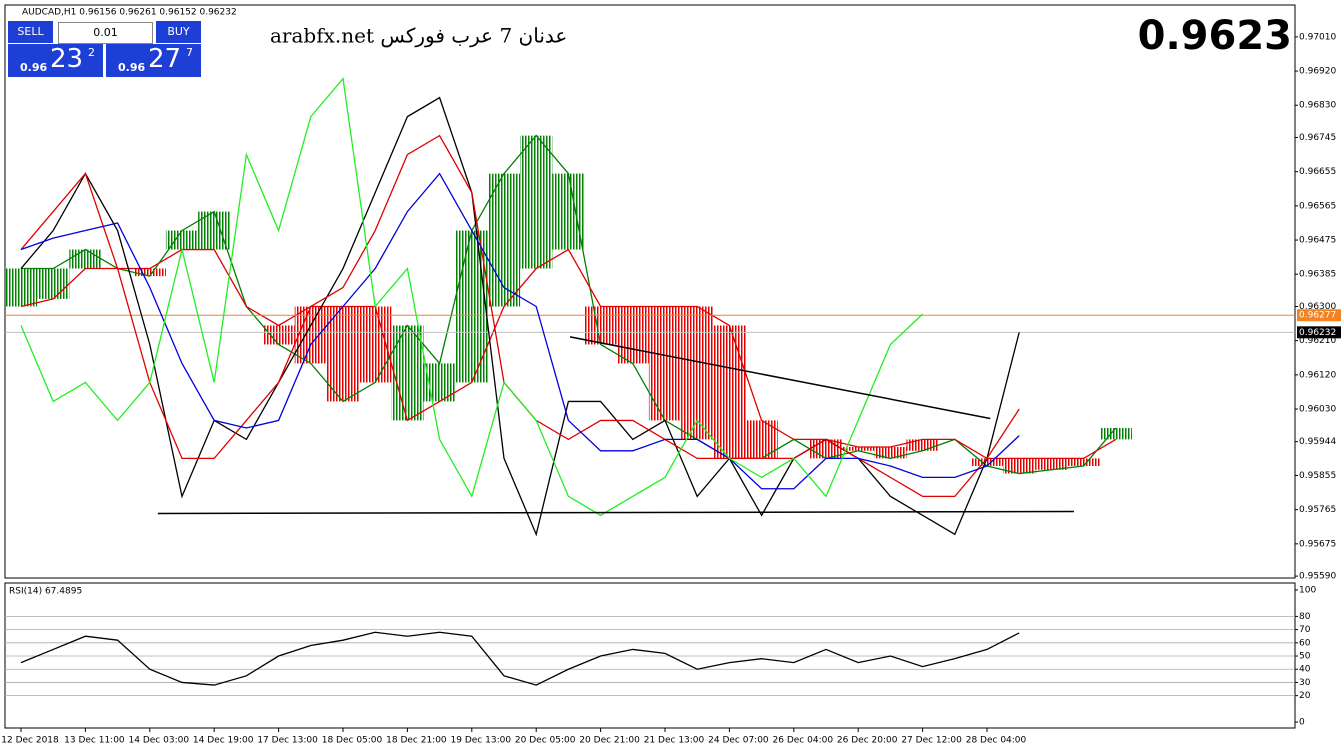 Image resolution: width=1344 pixels, height=752 pixels. I want to click on y-tick-label: 0.96655, so click(1317, 172).